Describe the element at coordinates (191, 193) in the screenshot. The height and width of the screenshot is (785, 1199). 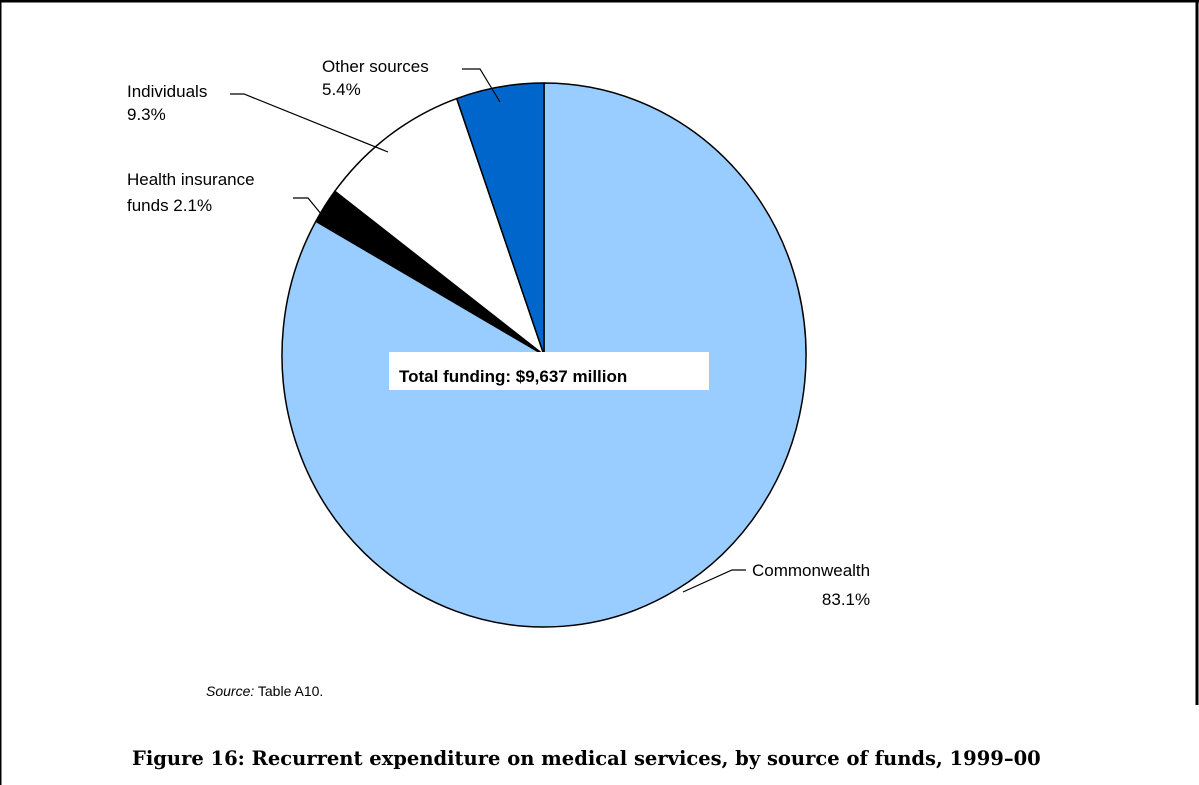
I see `label-health-insurance-funds: Health insurance funds 2.1%` at that location.